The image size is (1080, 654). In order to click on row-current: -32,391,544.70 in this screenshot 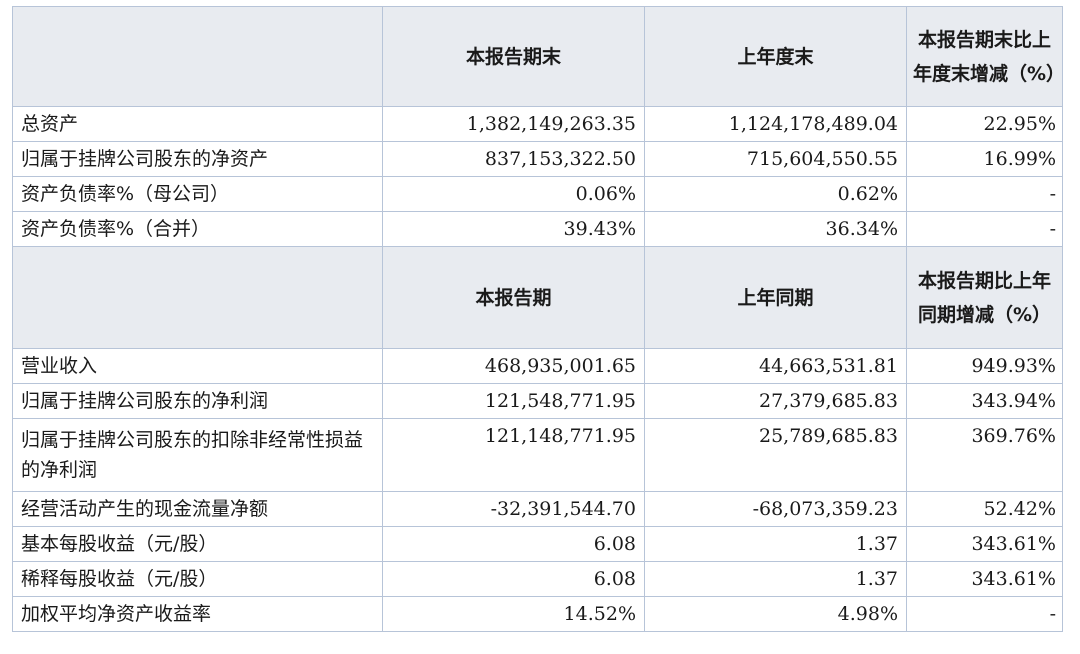, I will do `click(513, 509)`.